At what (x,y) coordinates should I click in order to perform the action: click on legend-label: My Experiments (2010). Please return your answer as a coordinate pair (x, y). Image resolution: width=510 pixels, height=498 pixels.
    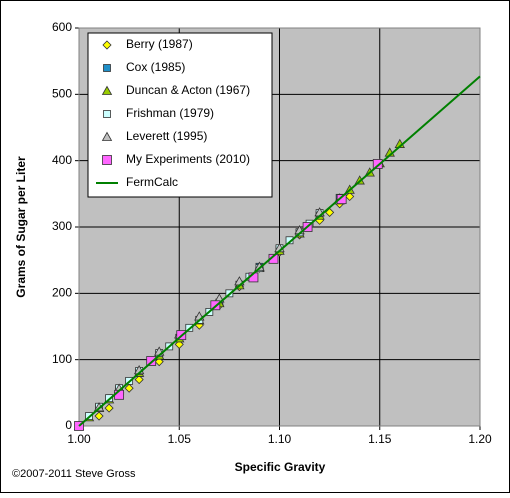
    Looking at the image, I should click on (188, 159).